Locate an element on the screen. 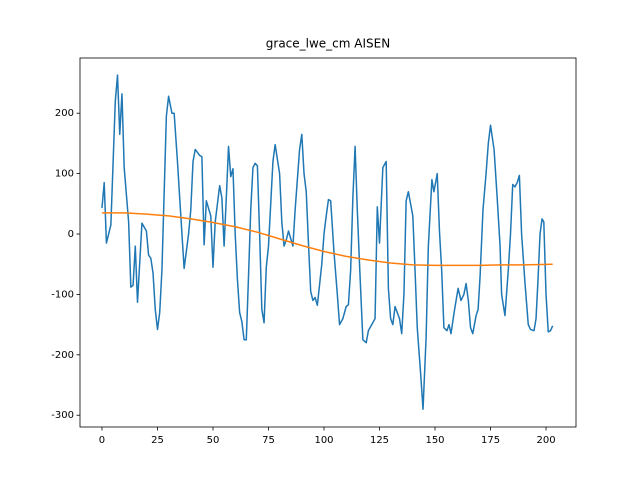 The height and width of the screenshot is (480, 640). y-tick-label: -200 is located at coordinates (62, 355).